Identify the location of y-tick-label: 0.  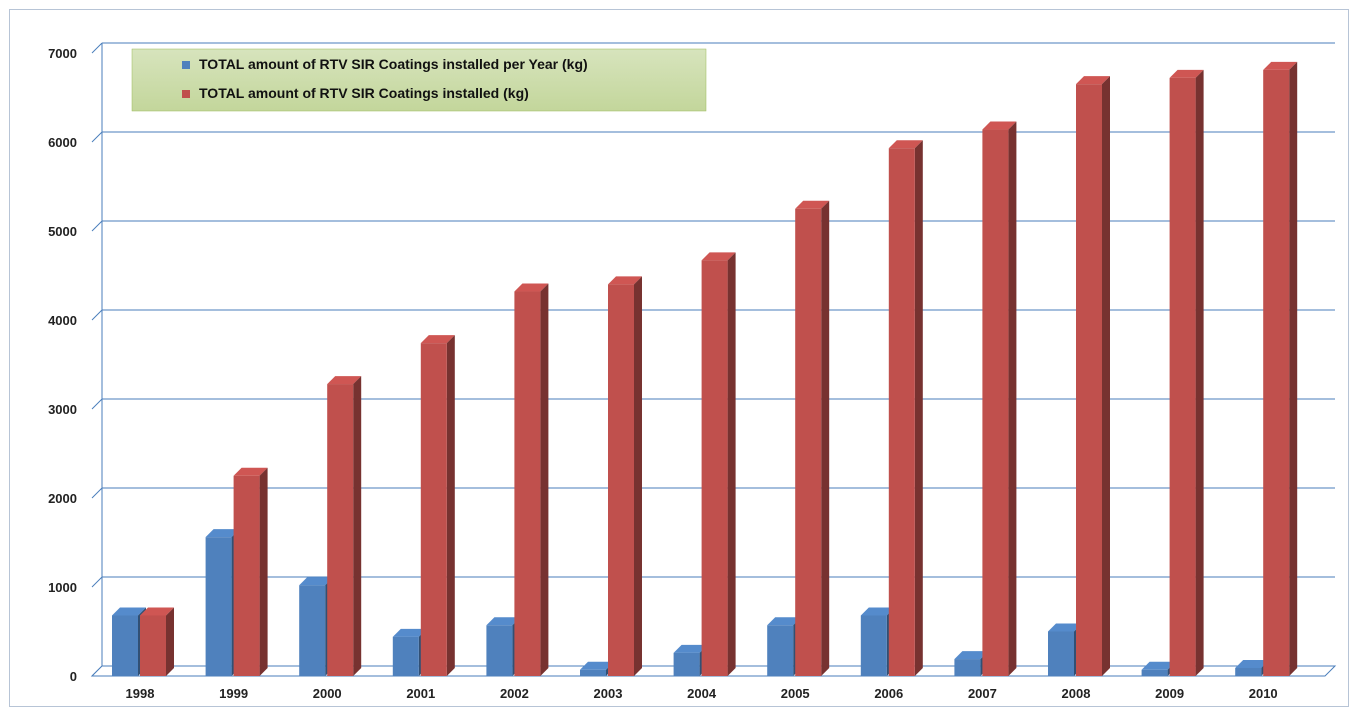
(73, 676).